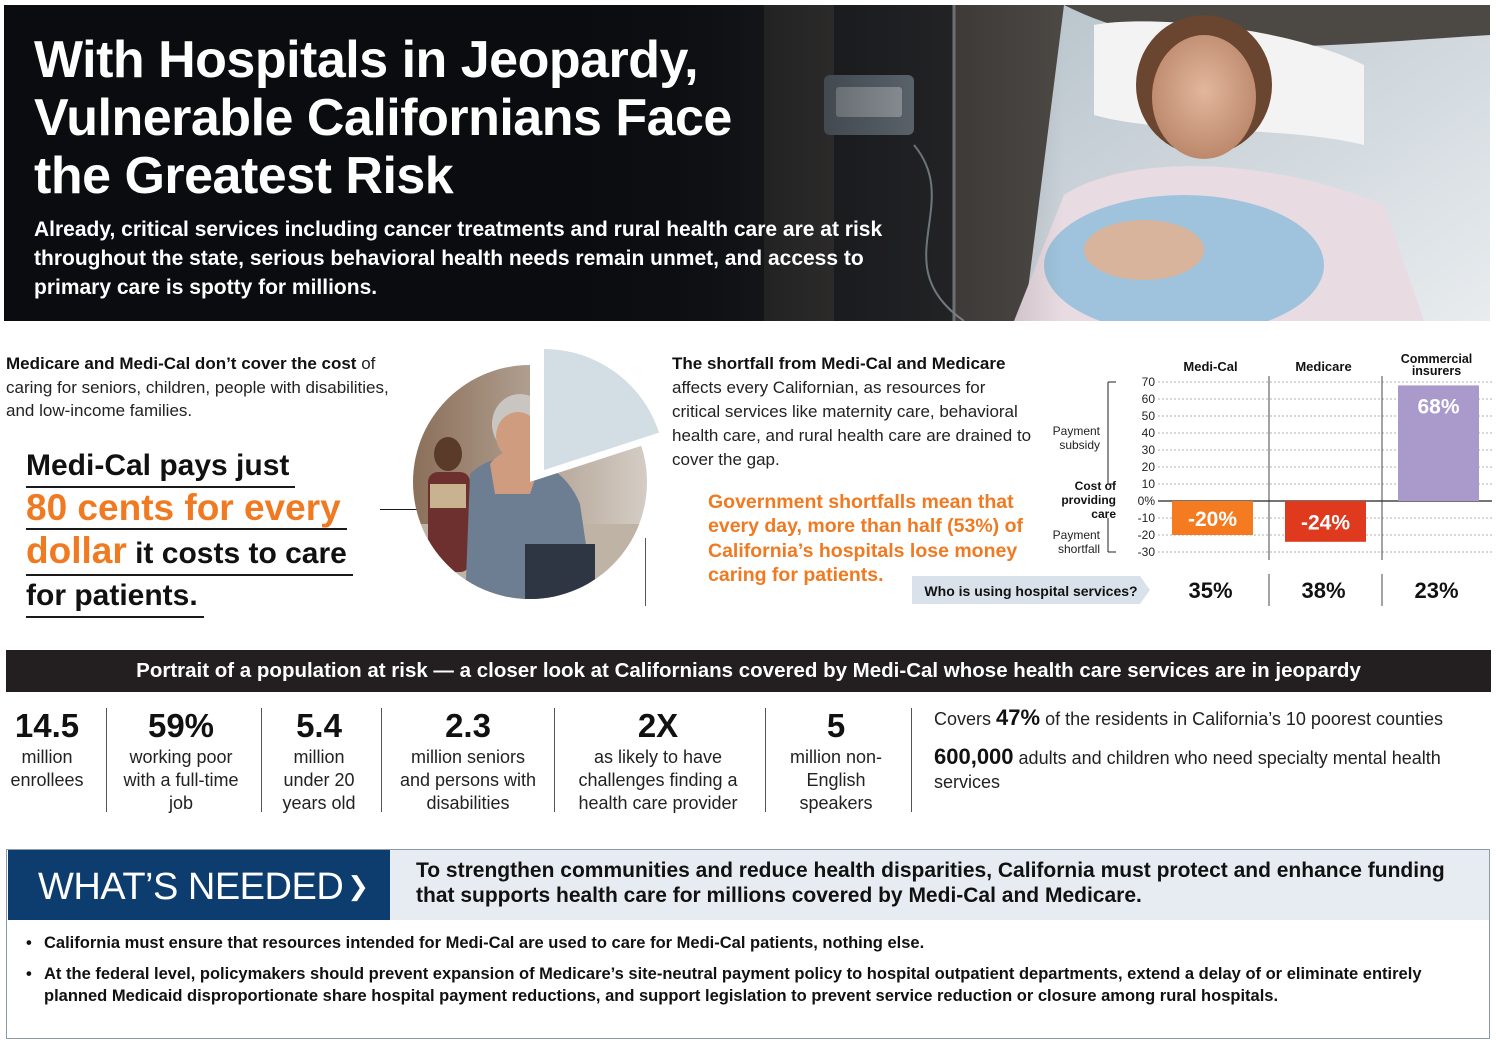 The width and height of the screenshot is (1496, 1042). I want to click on stat-label: million non-English speakers, so click(836, 780).